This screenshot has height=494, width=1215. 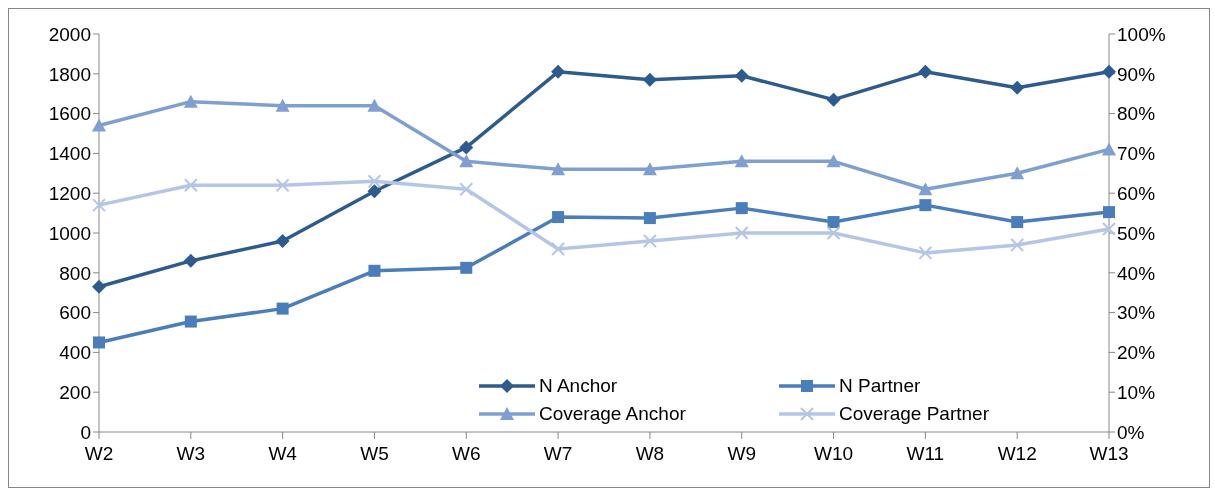 I want to click on x-tick-label: W6, so click(x=466, y=454).